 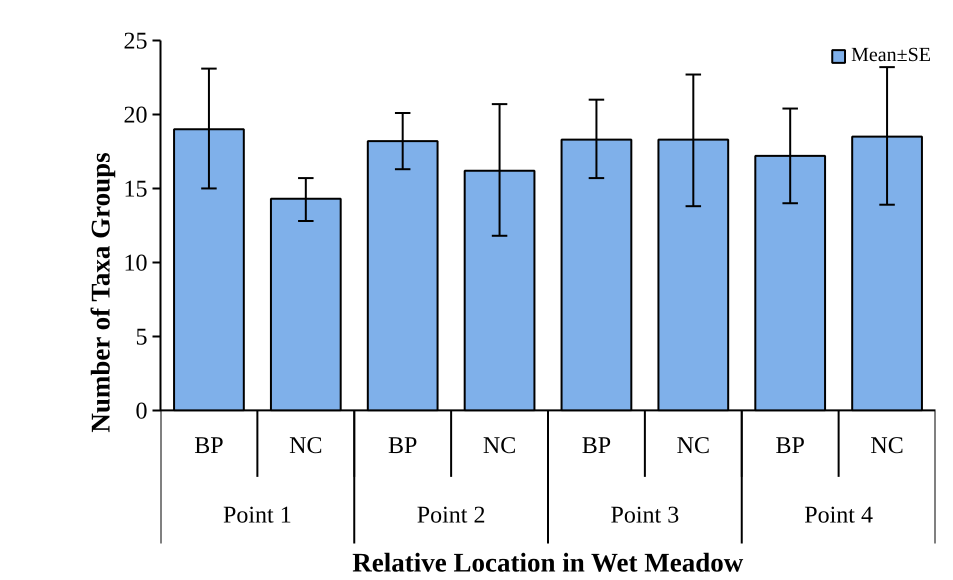 What do you see at coordinates (136, 115) in the screenshot?
I see `y-tick-label: 20` at bounding box center [136, 115].